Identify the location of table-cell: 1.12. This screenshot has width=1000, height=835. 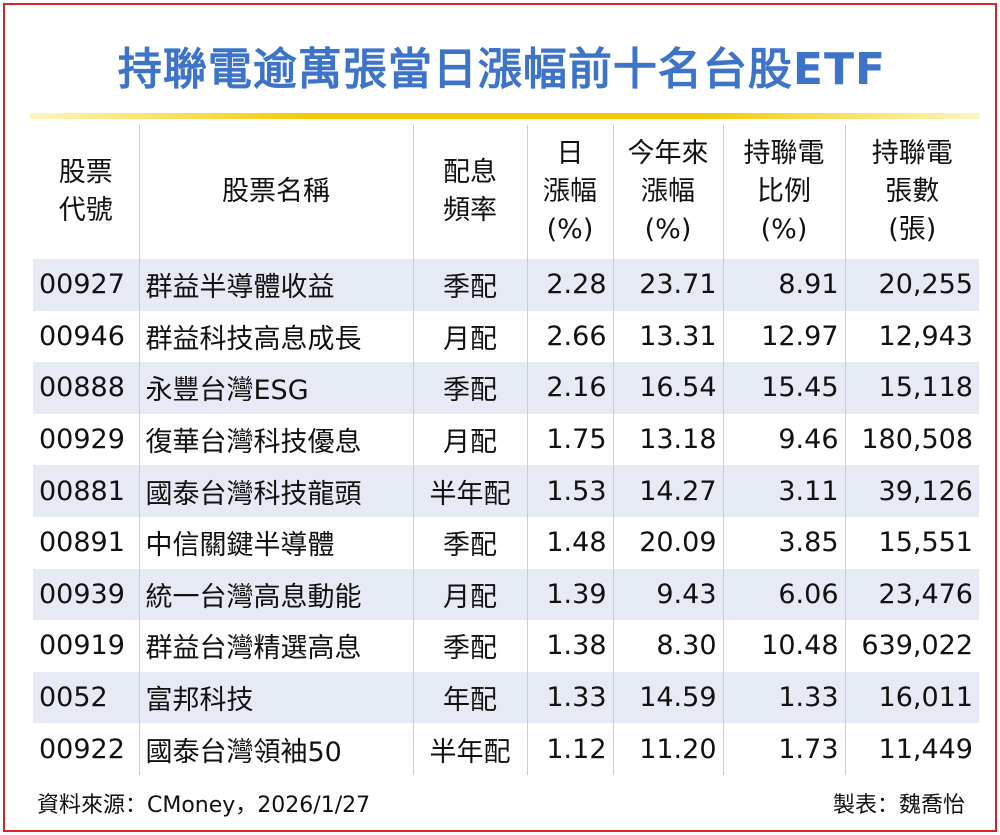
(569, 749).